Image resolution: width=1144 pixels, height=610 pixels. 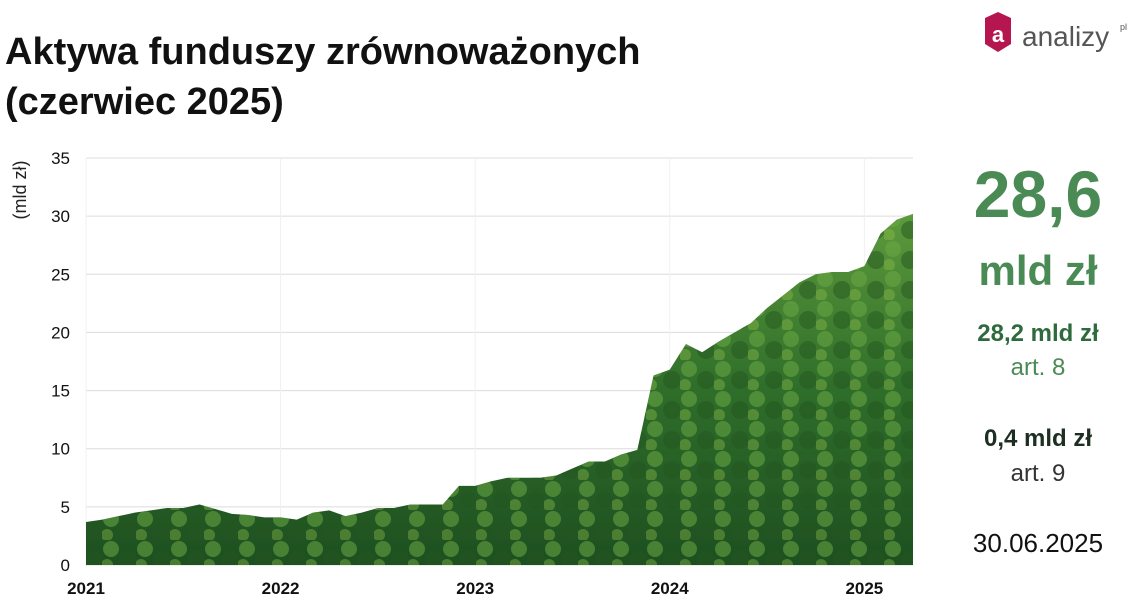 I want to click on logo: a analizy pl, so click(x=1056, y=32).